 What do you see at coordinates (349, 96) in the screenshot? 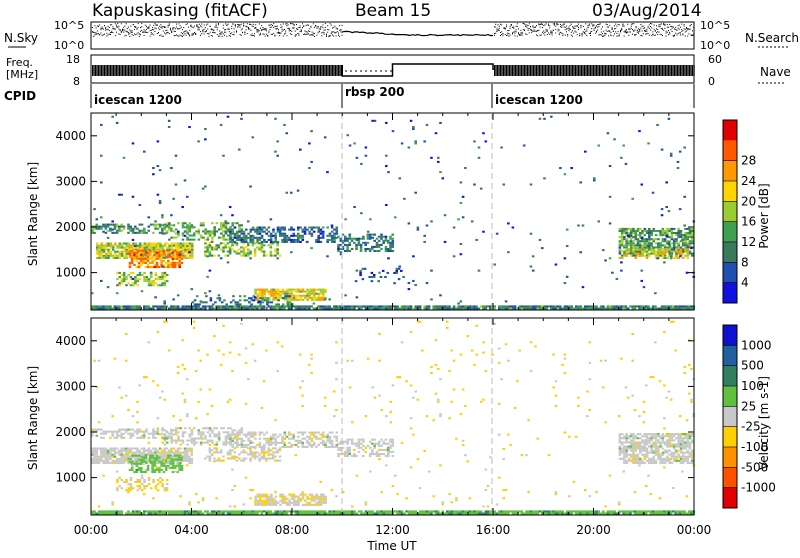
I see `cpid-band: CPID icescan 1200 rbsp 200 icescan 1200` at bounding box center [349, 96].